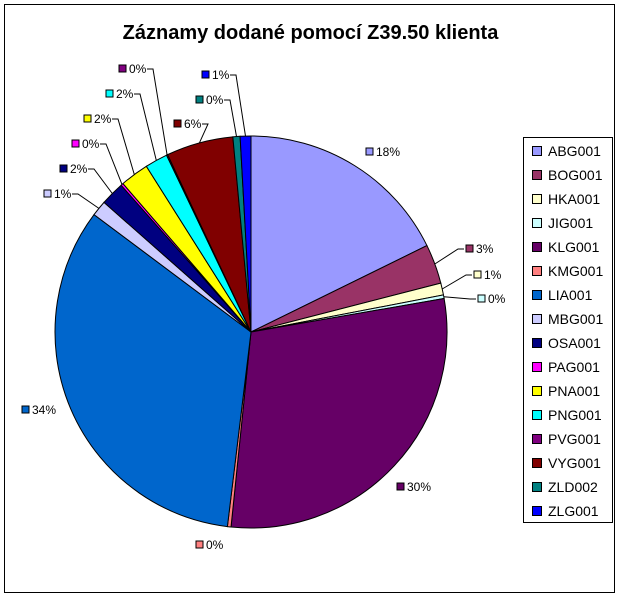 This screenshot has height=598, width=621. Describe the element at coordinates (193, 124) in the screenshot. I see `label-text: 6%` at that location.